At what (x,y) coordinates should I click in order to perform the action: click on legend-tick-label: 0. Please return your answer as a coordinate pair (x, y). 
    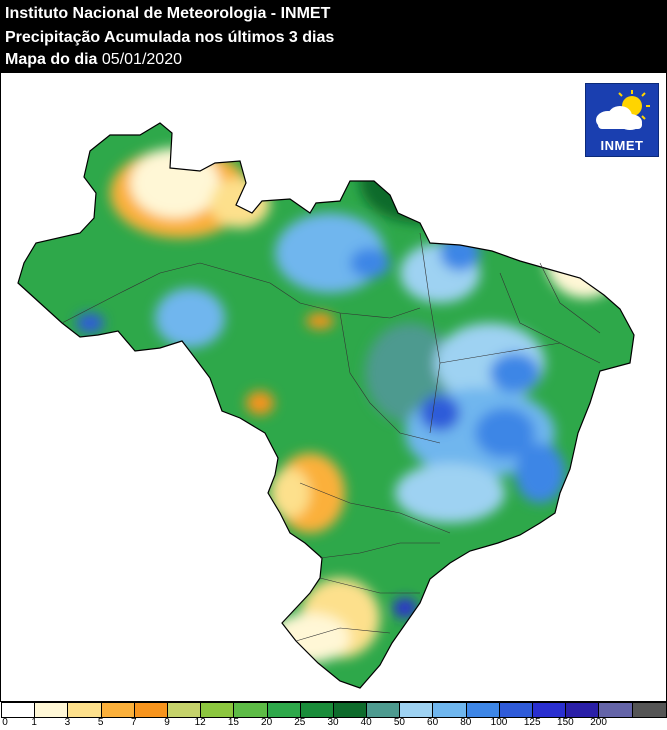
    Looking at the image, I should click on (5, 722).